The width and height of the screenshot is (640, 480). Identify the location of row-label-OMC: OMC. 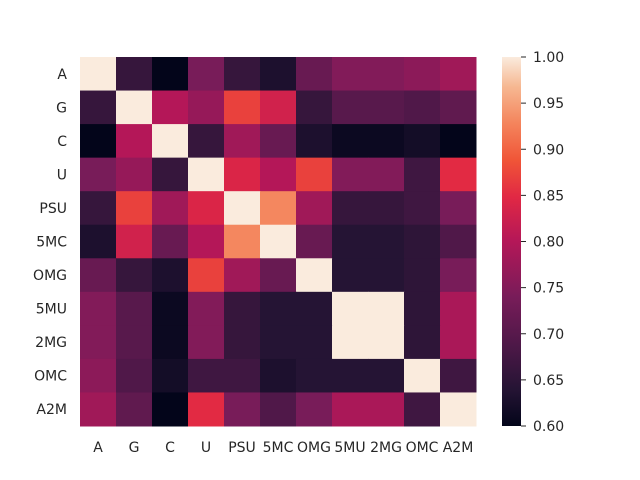
(50, 377).